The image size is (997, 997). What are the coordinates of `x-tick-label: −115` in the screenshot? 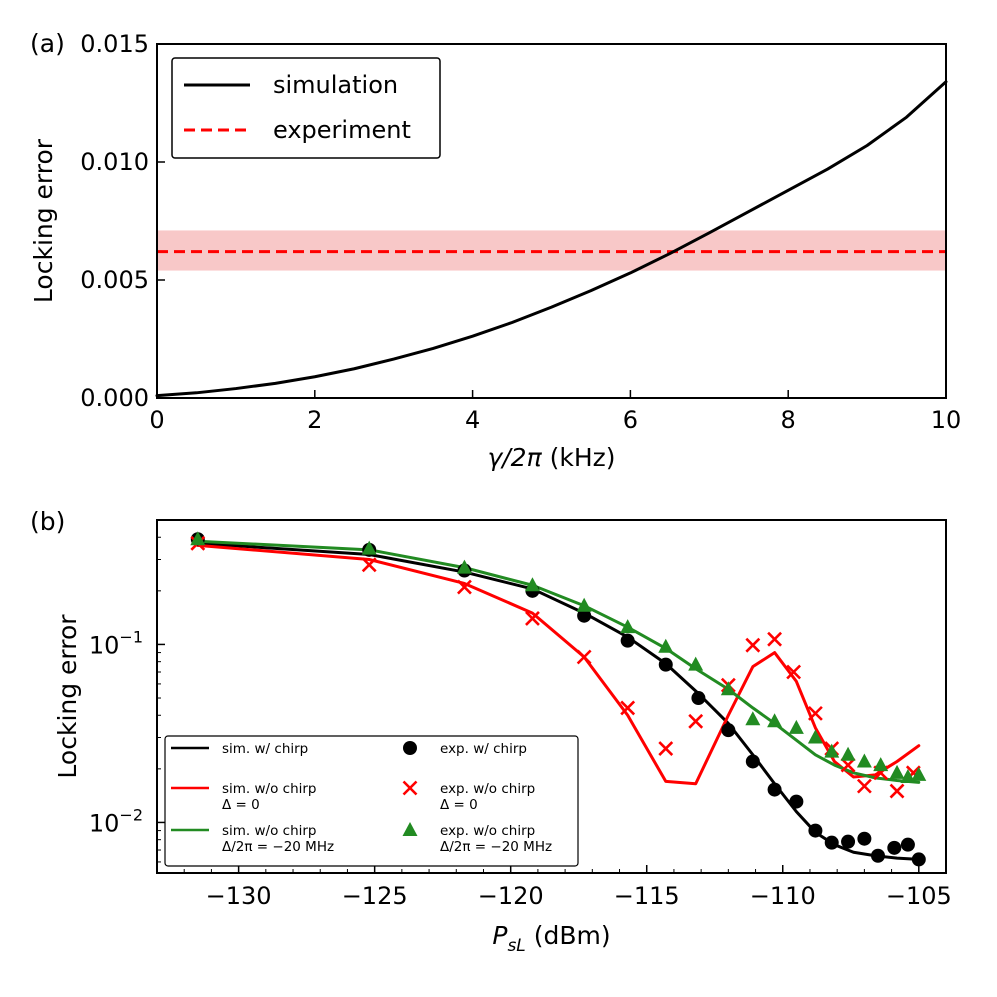 It's located at (647, 896).